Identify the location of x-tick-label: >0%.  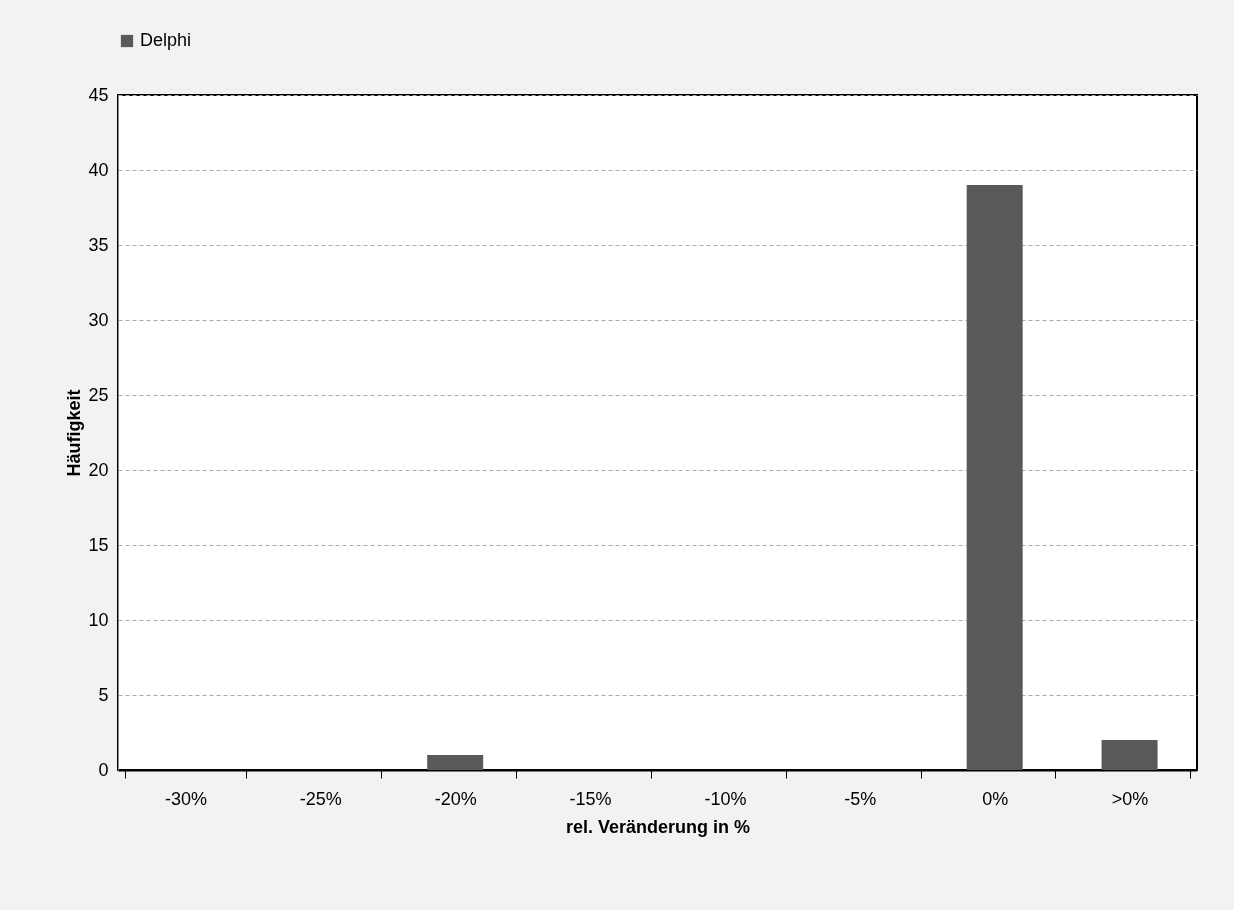
(1130, 798).